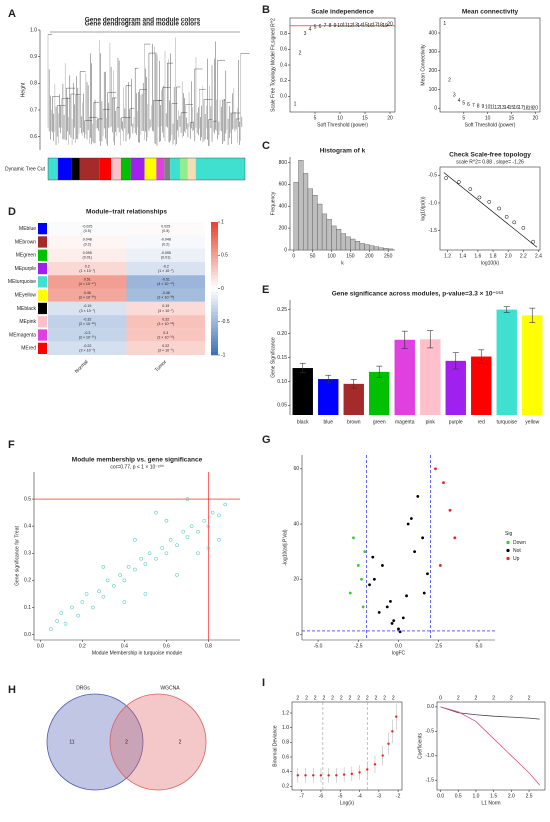 This screenshot has width=550, height=822. I want to click on cell-value: -0.19, so click(87, 306).